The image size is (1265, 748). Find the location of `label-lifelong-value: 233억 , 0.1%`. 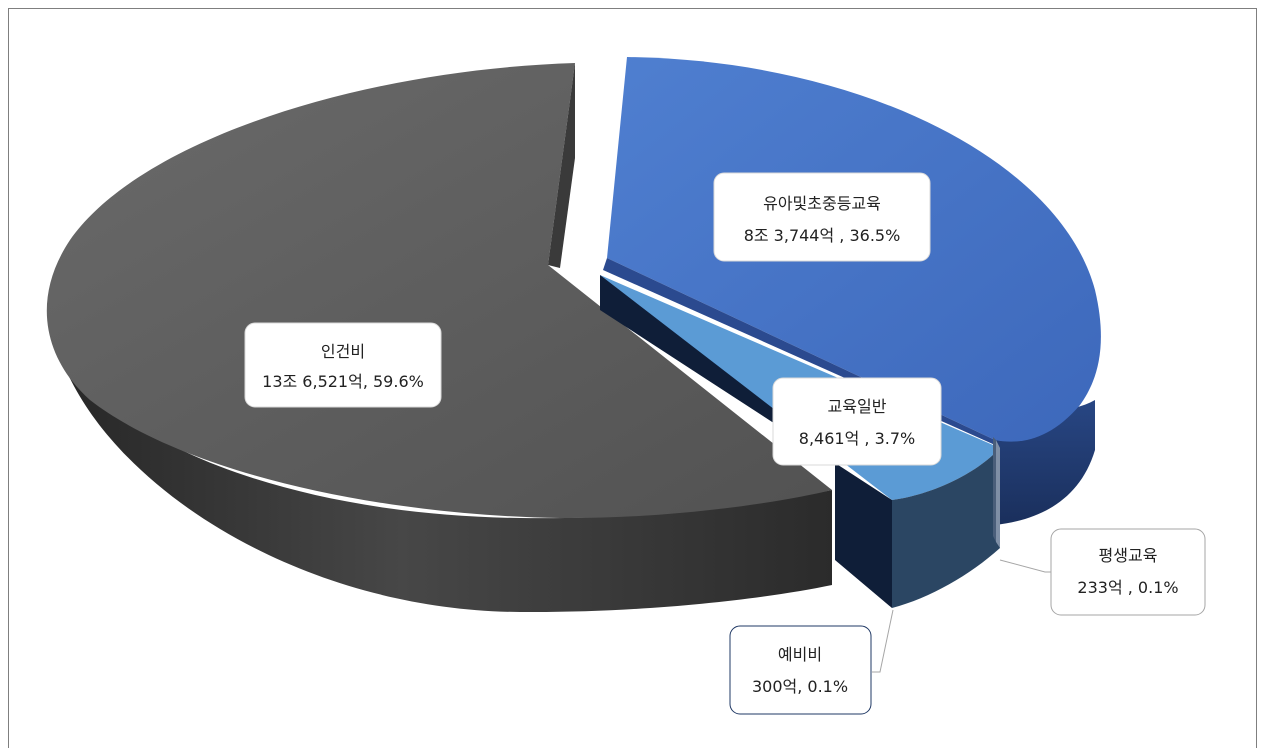

label-lifelong-value: 233억 , 0.1% is located at coordinates (1127, 587).